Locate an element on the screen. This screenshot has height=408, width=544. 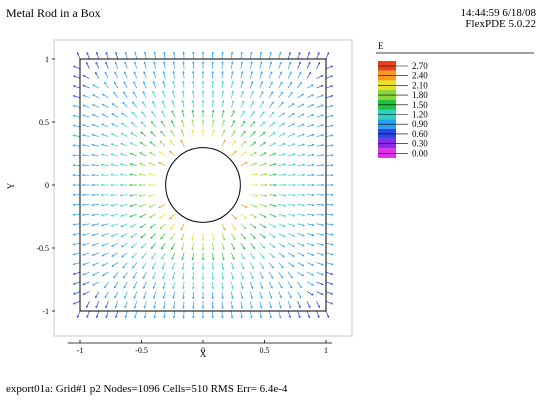
legend-level-label: 2.70 is located at coordinates (420, 66).